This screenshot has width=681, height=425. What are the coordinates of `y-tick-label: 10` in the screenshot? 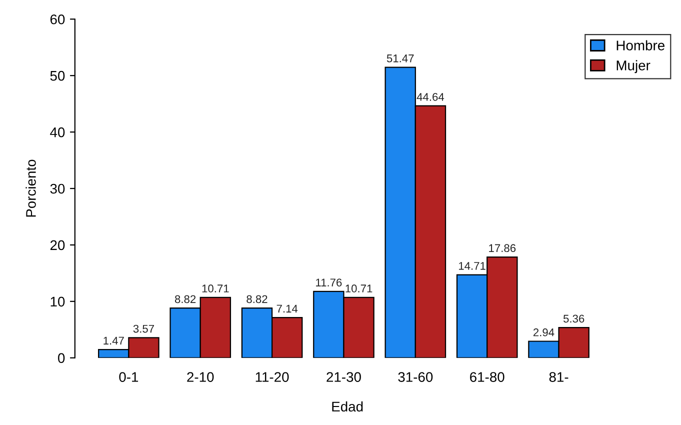 It's located at (57, 301).